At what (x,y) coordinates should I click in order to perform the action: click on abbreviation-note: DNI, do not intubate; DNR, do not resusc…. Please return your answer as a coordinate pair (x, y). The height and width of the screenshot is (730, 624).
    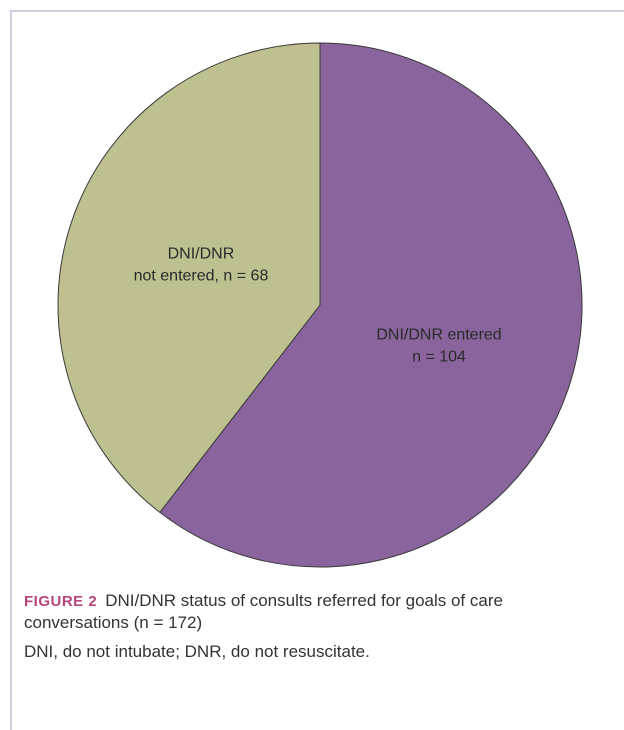
    Looking at the image, I should click on (197, 651).